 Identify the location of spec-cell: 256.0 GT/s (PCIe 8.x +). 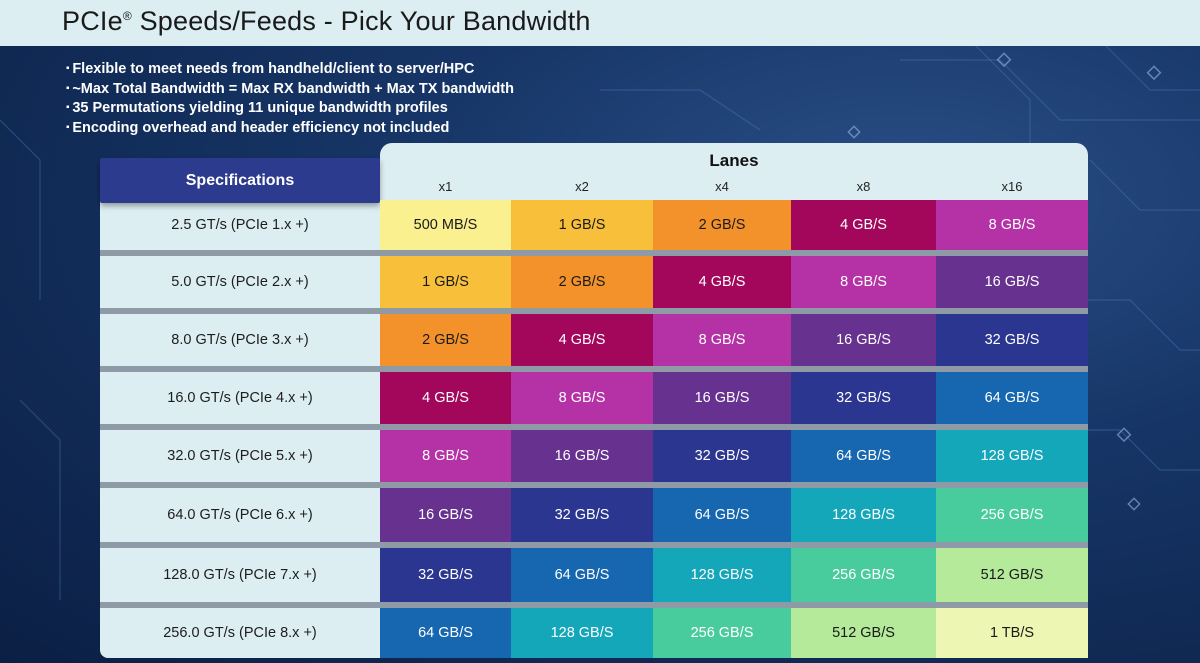
(240, 633).